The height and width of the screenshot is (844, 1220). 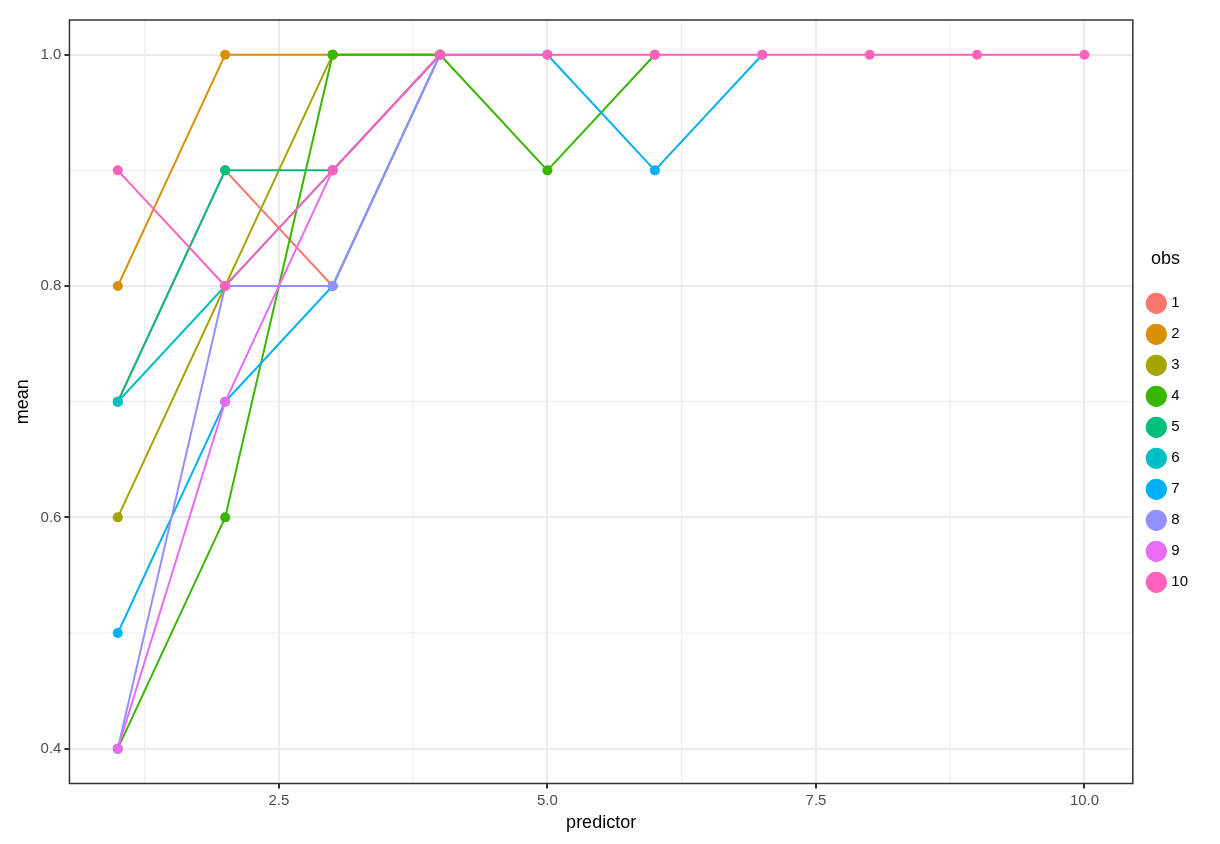 What do you see at coordinates (21, 402) in the screenshot?
I see `y-axis-title: mean` at bounding box center [21, 402].